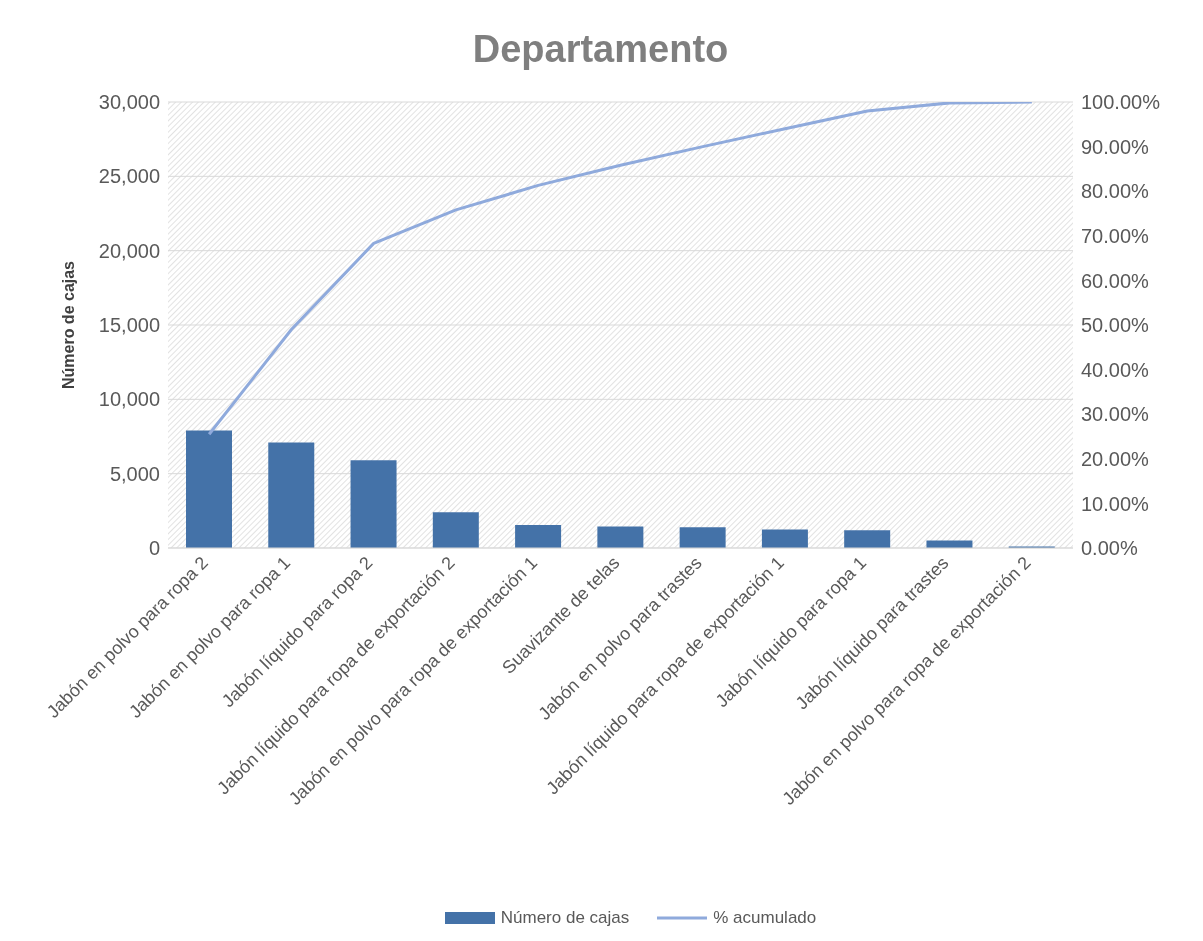 This screenshot has height=941, width=1203. I want to click on y2-tick-label: 60.00%, so click(1115, 280).